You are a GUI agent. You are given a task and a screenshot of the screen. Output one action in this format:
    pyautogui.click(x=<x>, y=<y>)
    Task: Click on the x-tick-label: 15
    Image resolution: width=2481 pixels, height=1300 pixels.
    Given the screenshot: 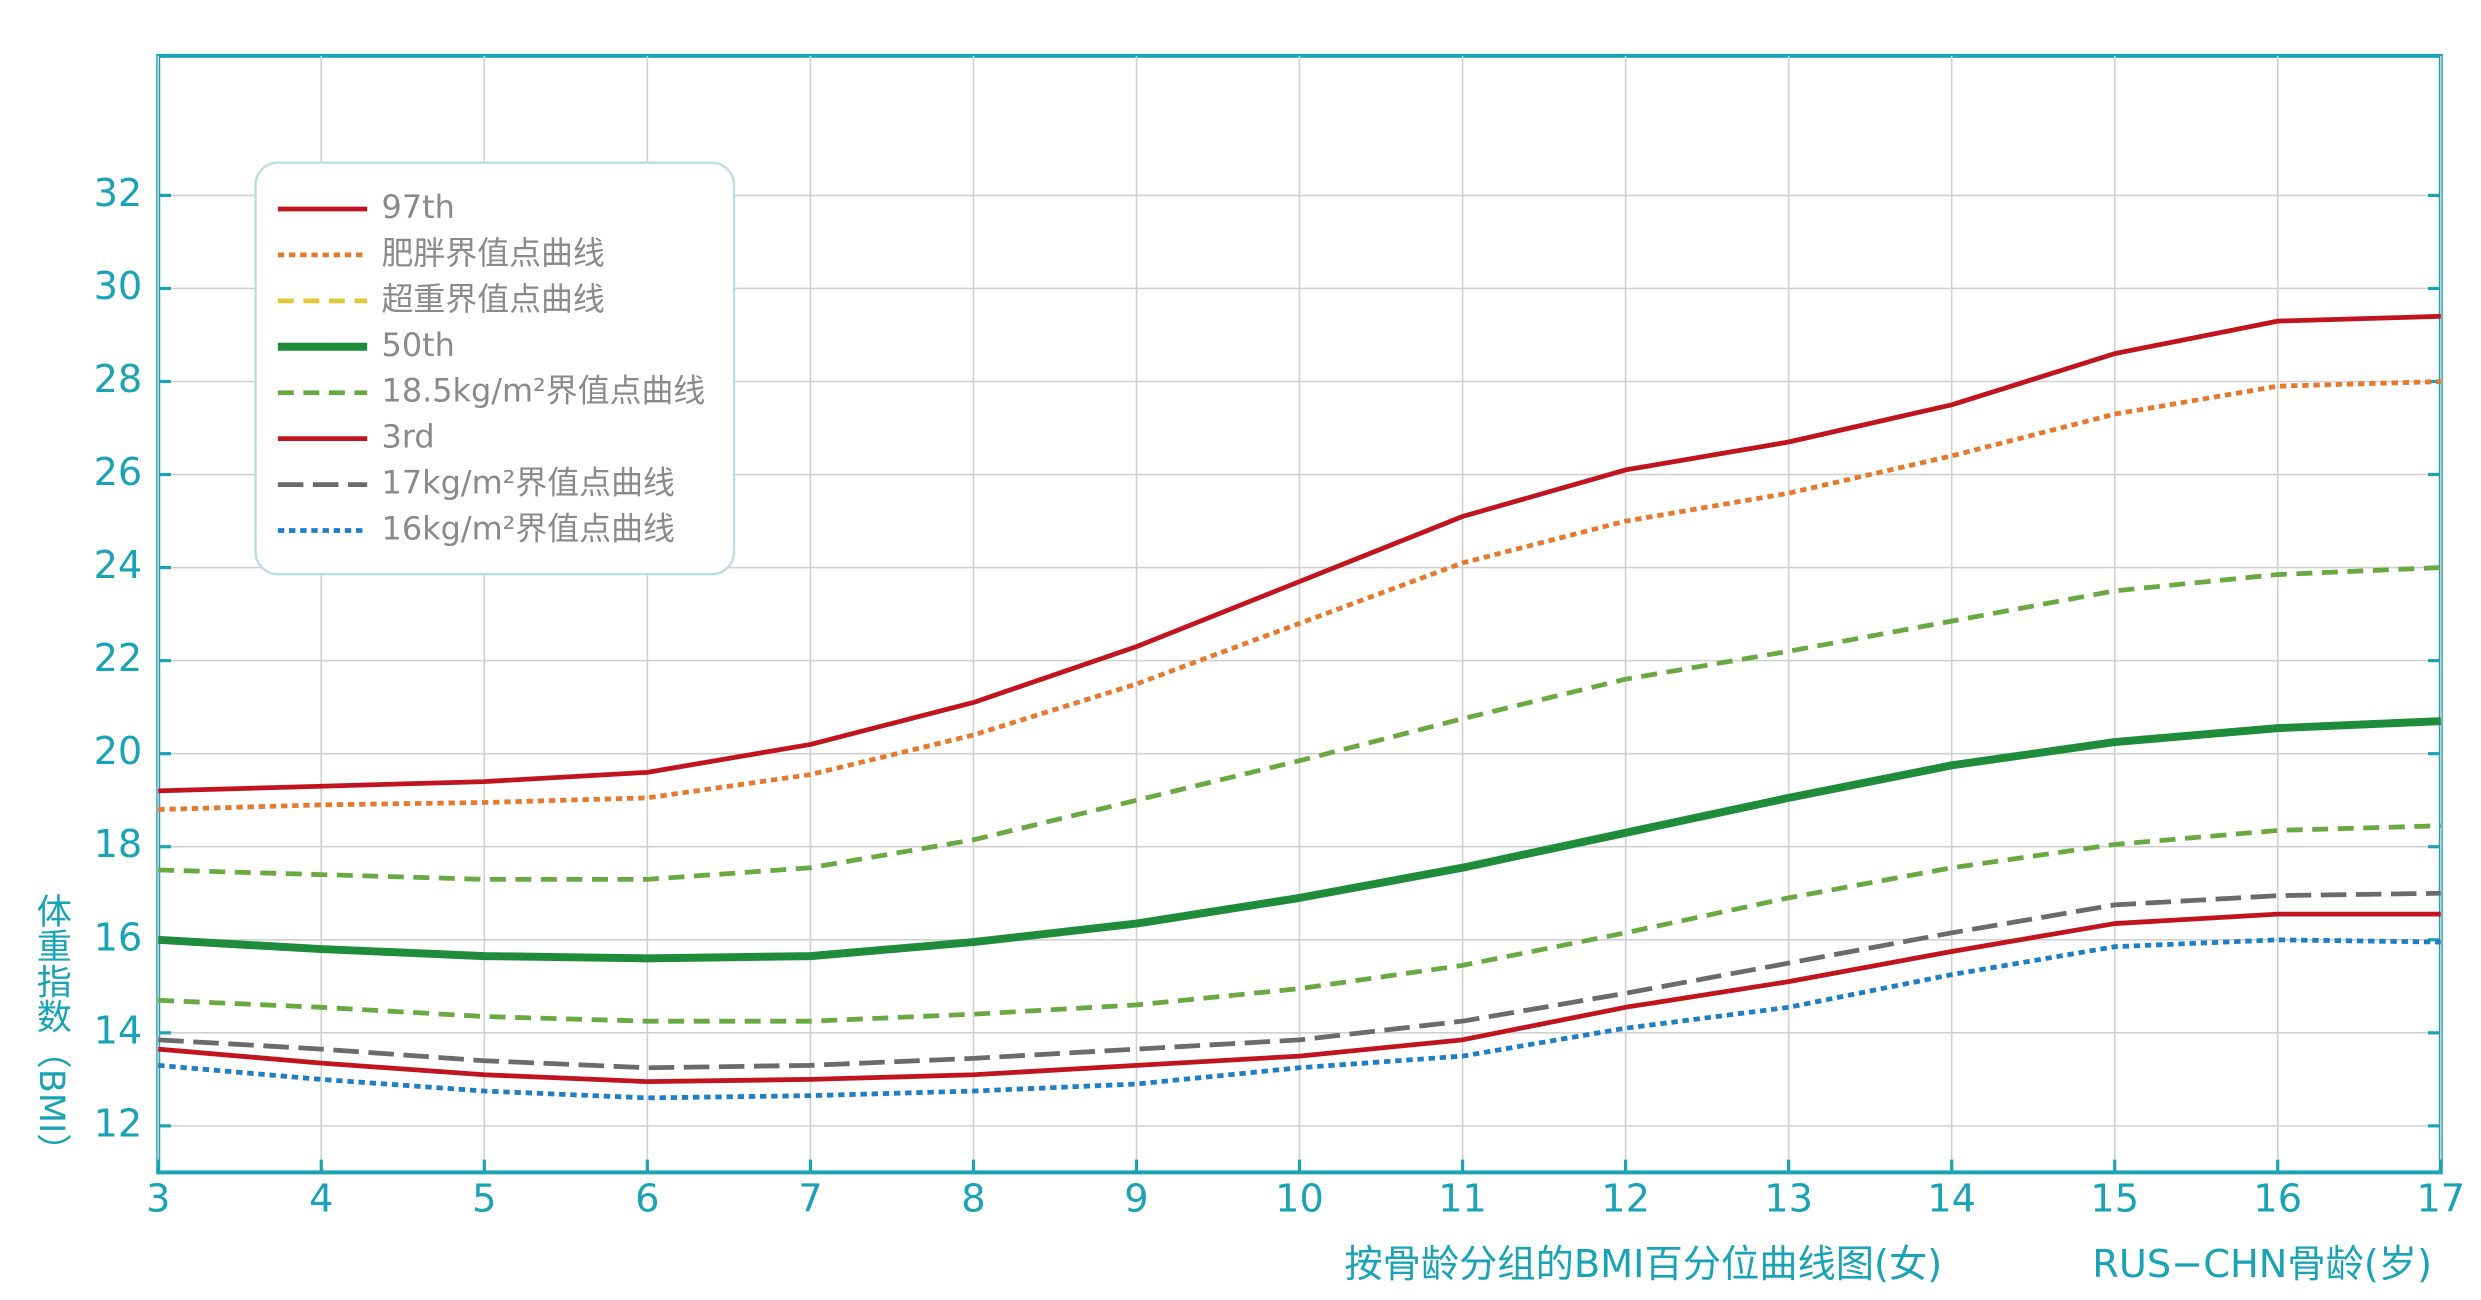 What is the action you would take?
    pyautogui.click(x=2114, y=1199)
    